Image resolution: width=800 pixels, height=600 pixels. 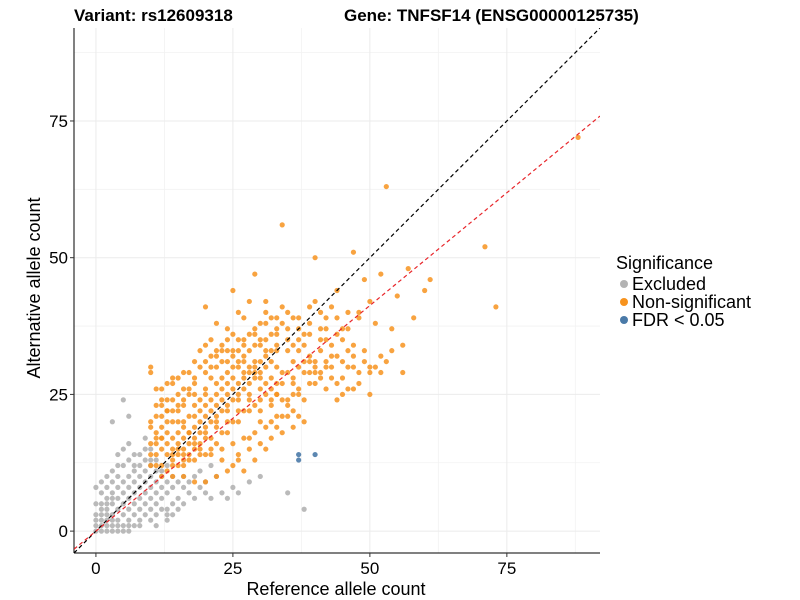 What do you see at coordinates (58, 121) in the screenshot?
I see `y-tick-label: 75` at bounding box center [58, 121].